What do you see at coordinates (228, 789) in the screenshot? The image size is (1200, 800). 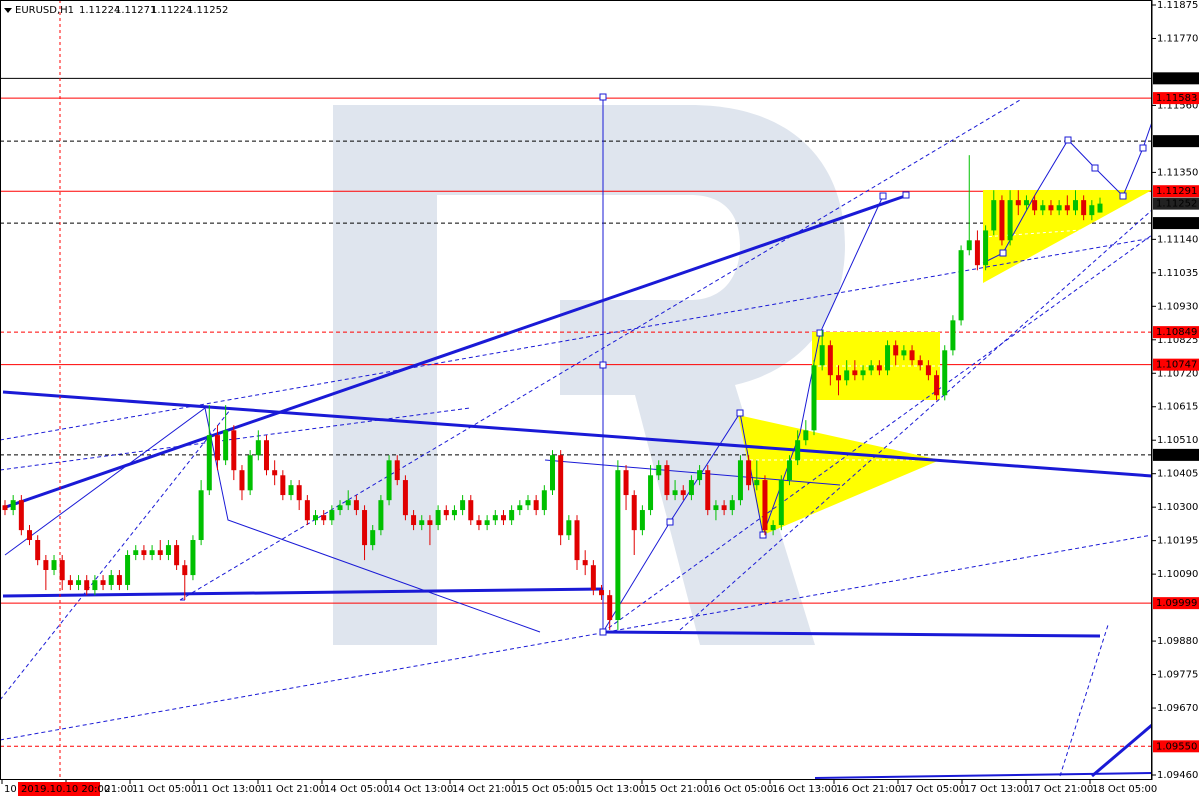 I see `x-tick-label: 11 Oct 13:00` at bounding box center [228, 789].